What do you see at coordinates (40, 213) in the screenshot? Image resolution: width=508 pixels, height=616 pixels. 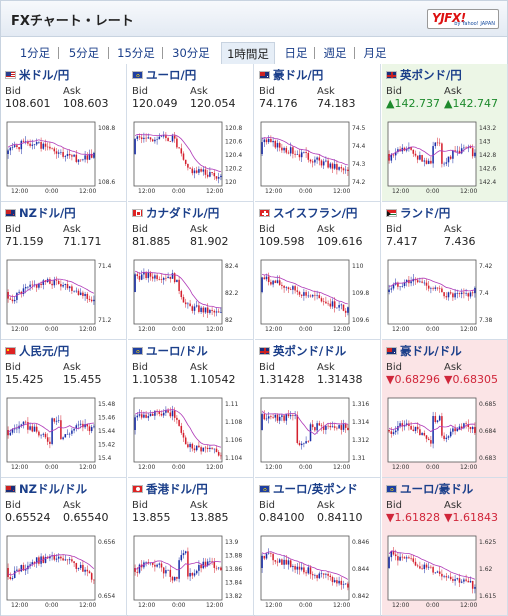 I see `currency-pair-link: NZドル/円` at bounding box center [40, 213].